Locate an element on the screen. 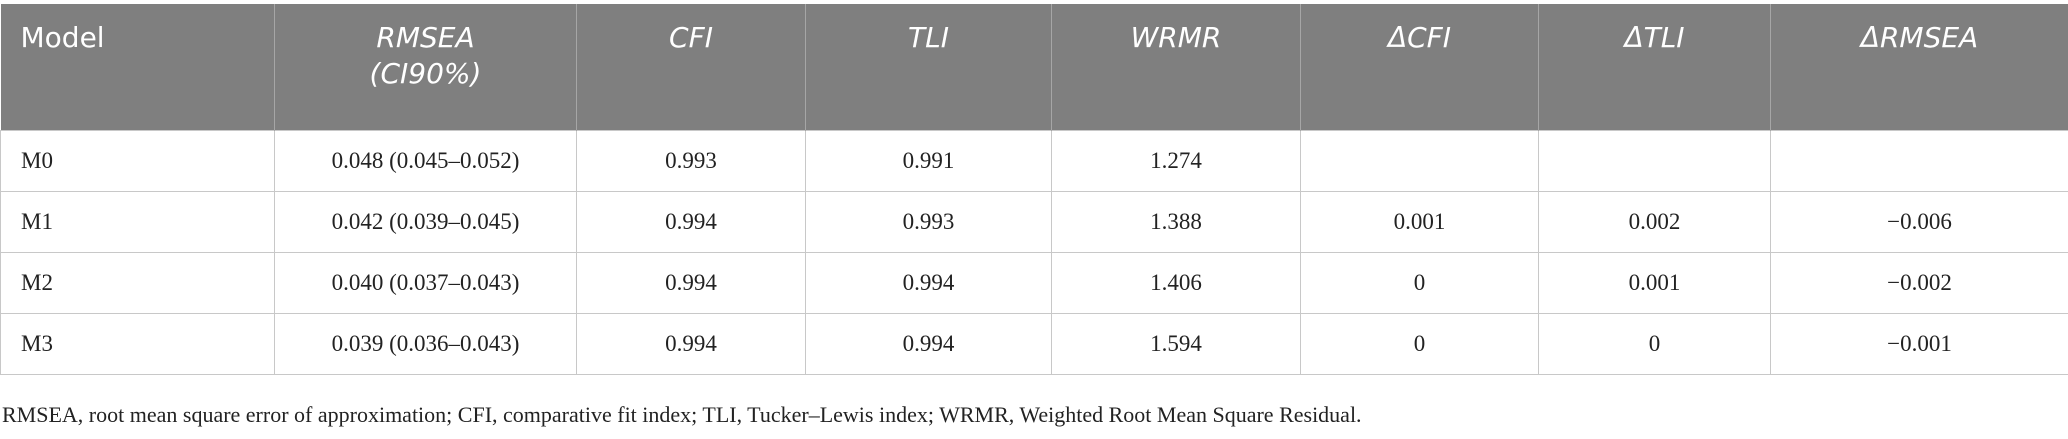 The height and width of the screenshot is (439, 2068). table-cell: M0 is located at coordinates (137, 161).